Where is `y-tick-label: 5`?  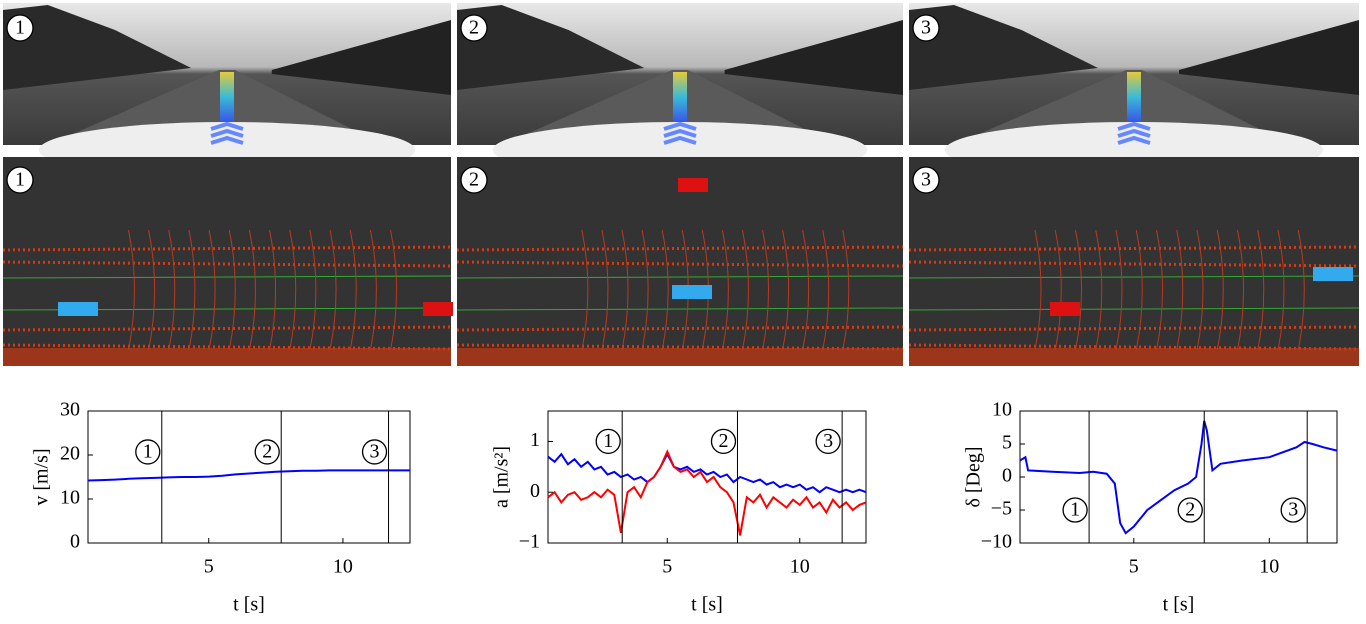 y-tick-label: 5 is located at coordinates (1007, 443).